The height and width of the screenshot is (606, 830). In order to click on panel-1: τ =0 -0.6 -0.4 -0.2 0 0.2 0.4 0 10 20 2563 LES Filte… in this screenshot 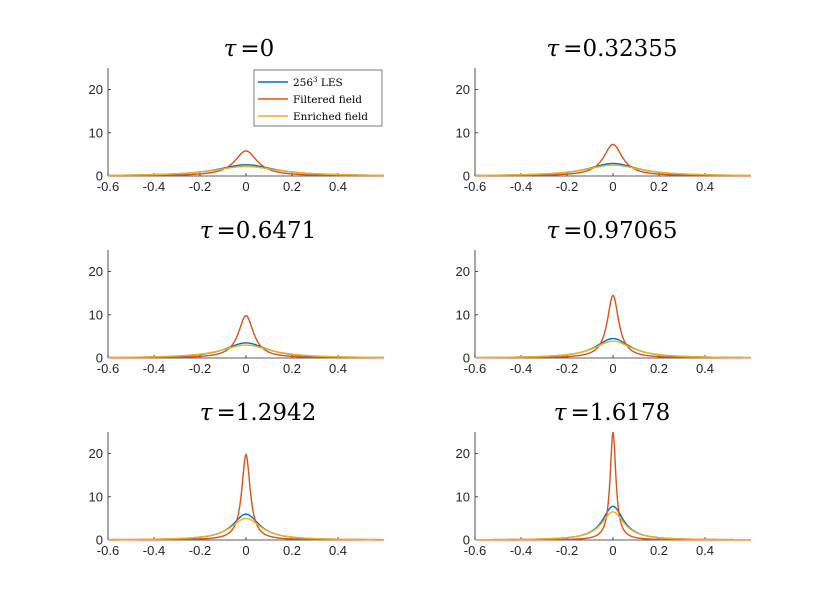, I will do `click(237, 115)`.